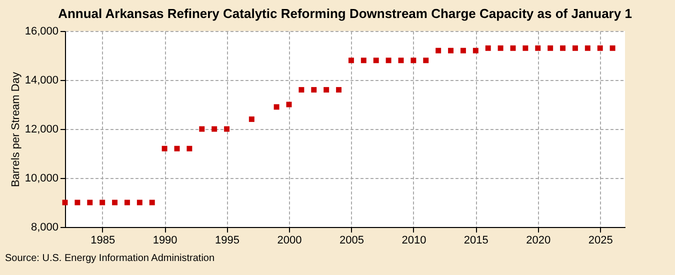 Image resolution: width=675 pixels, height=275 pixels. Describe the element at coordinates (16, 129) in the screenshot. I see `y-axis-title: Barrels per Stream Day` at that location.